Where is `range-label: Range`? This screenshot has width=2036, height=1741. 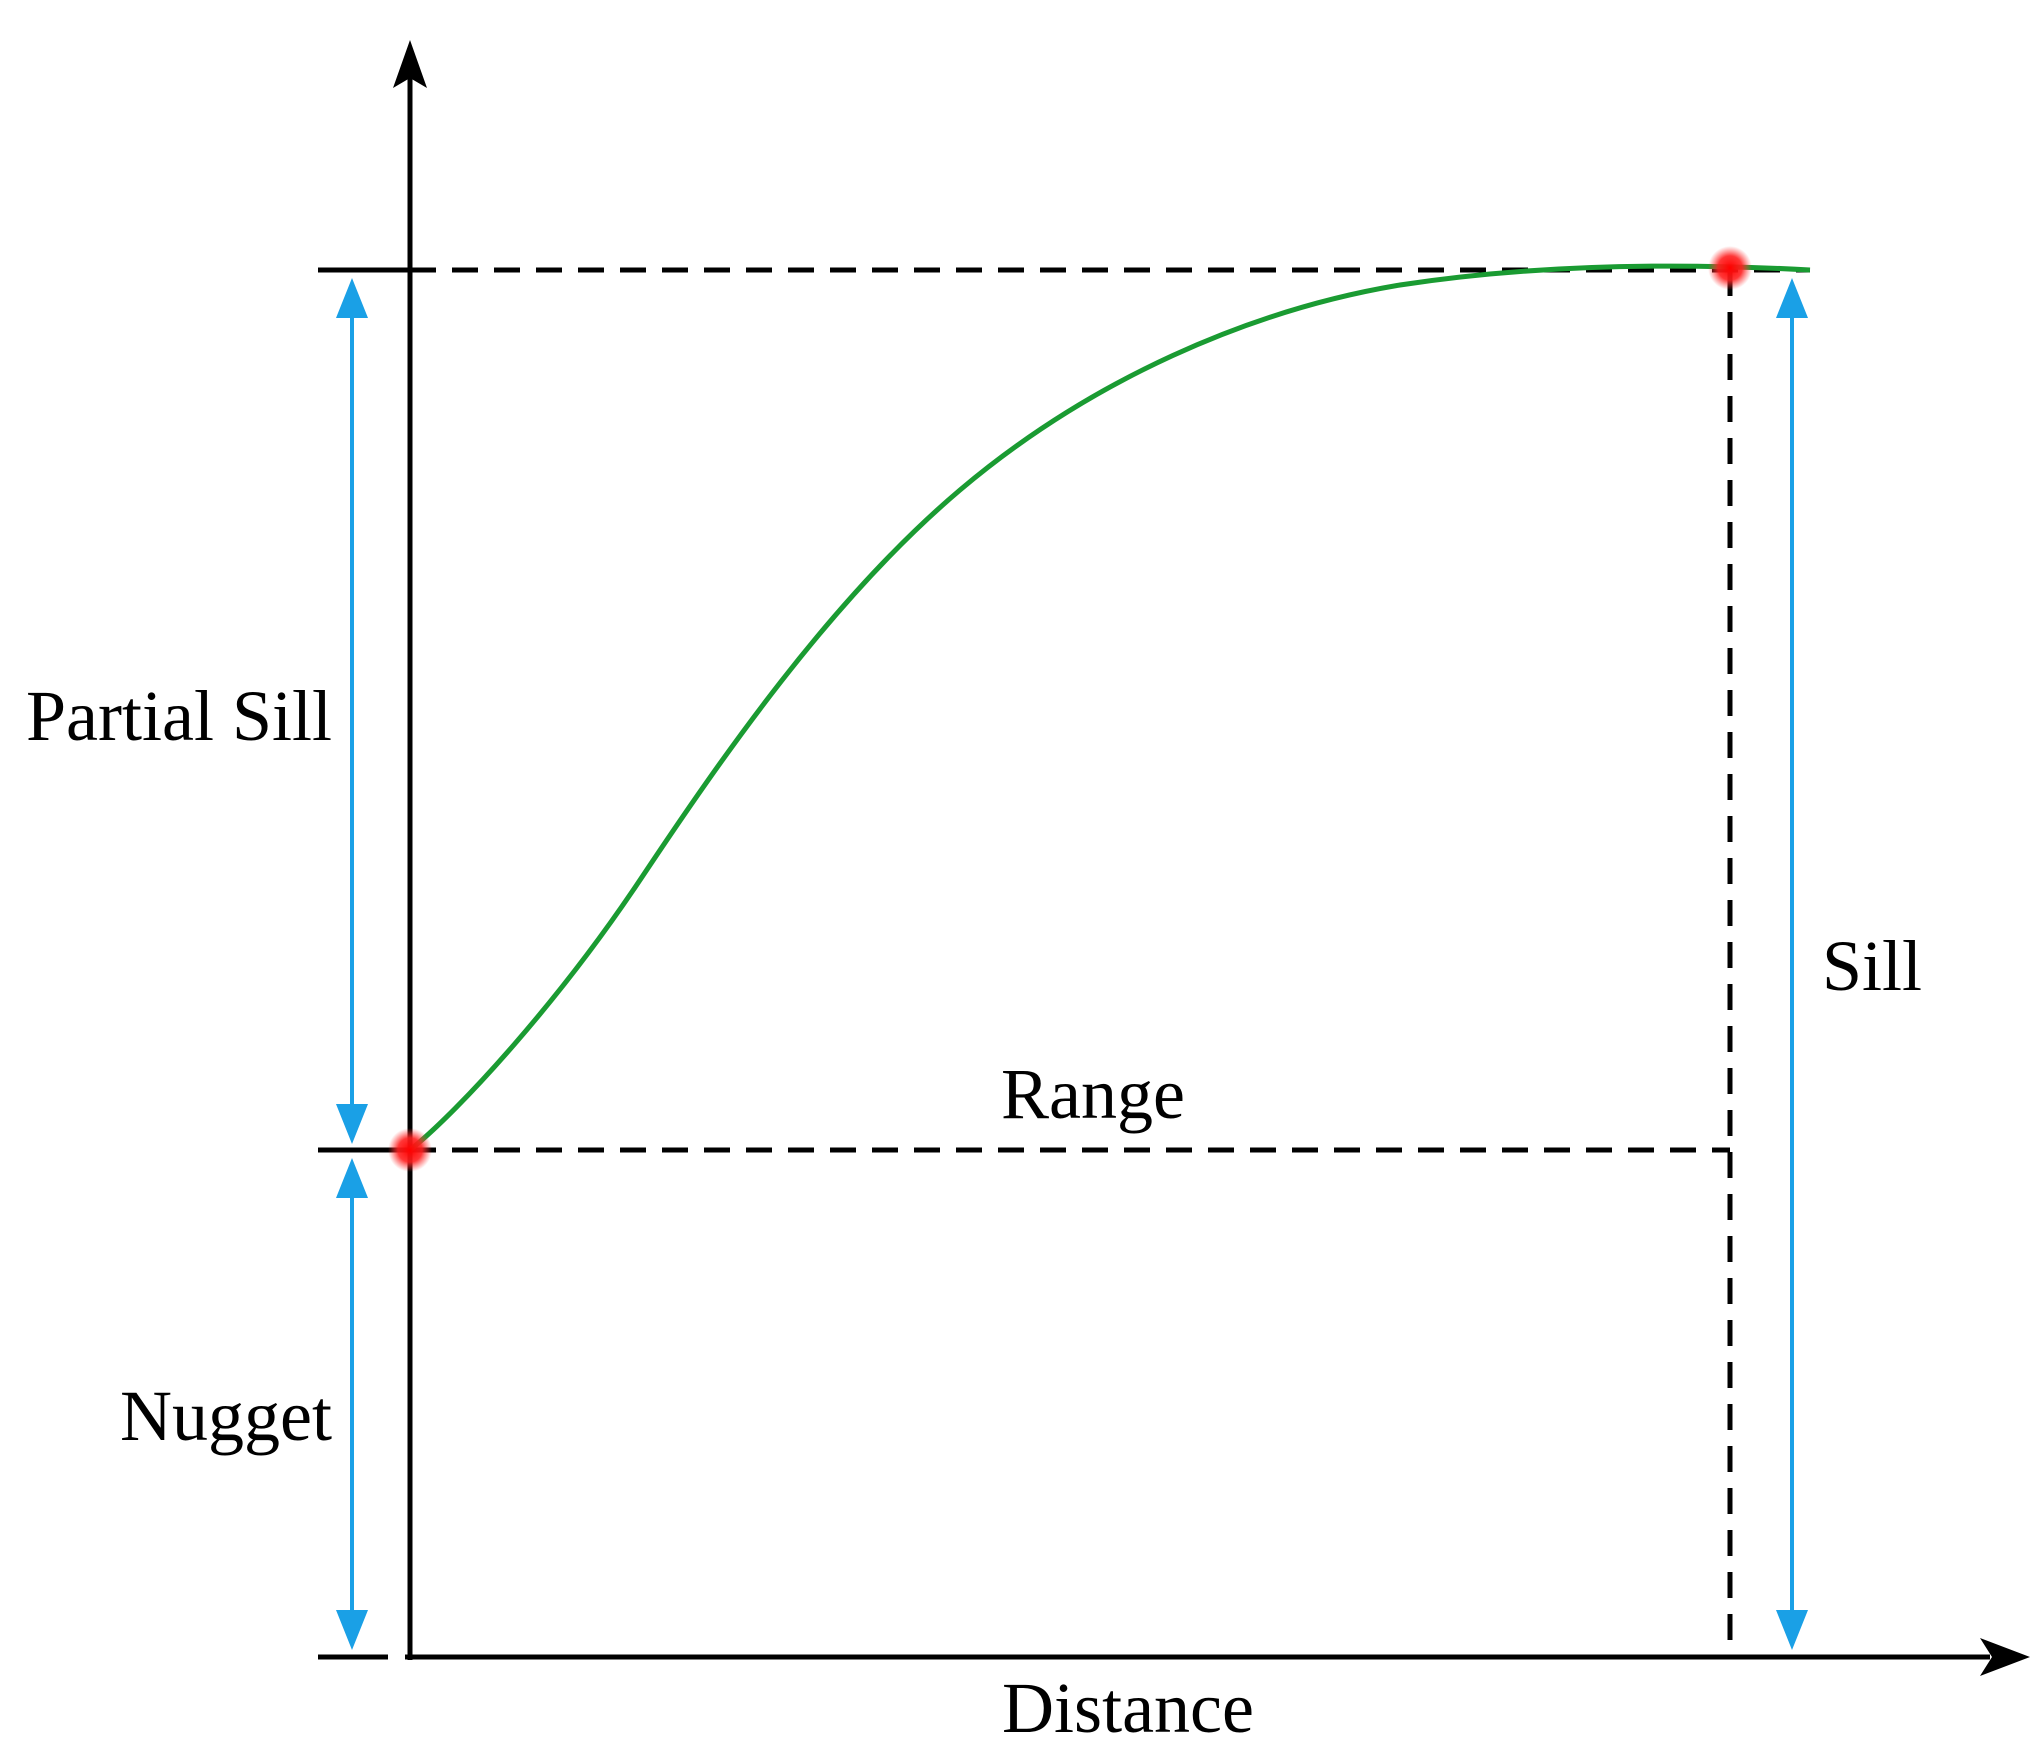 range-label: Range is located at coordinates (1093, 1094).